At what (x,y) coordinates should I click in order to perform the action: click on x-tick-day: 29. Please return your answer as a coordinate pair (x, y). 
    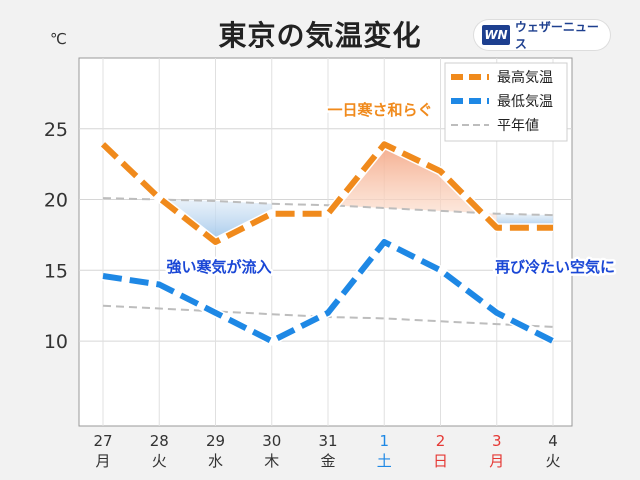
    Looking at the image, I should click on (215, 441).